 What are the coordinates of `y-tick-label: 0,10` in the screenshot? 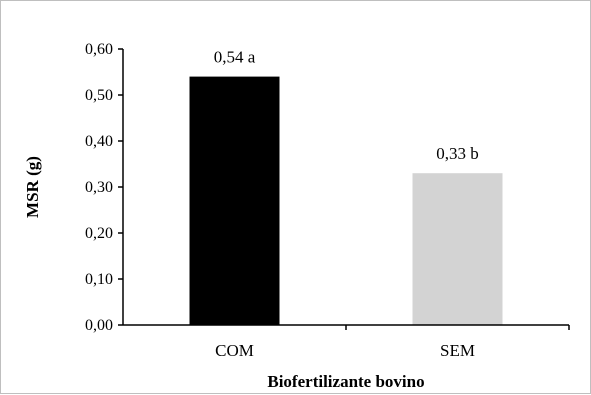 It's located at (99, 279).